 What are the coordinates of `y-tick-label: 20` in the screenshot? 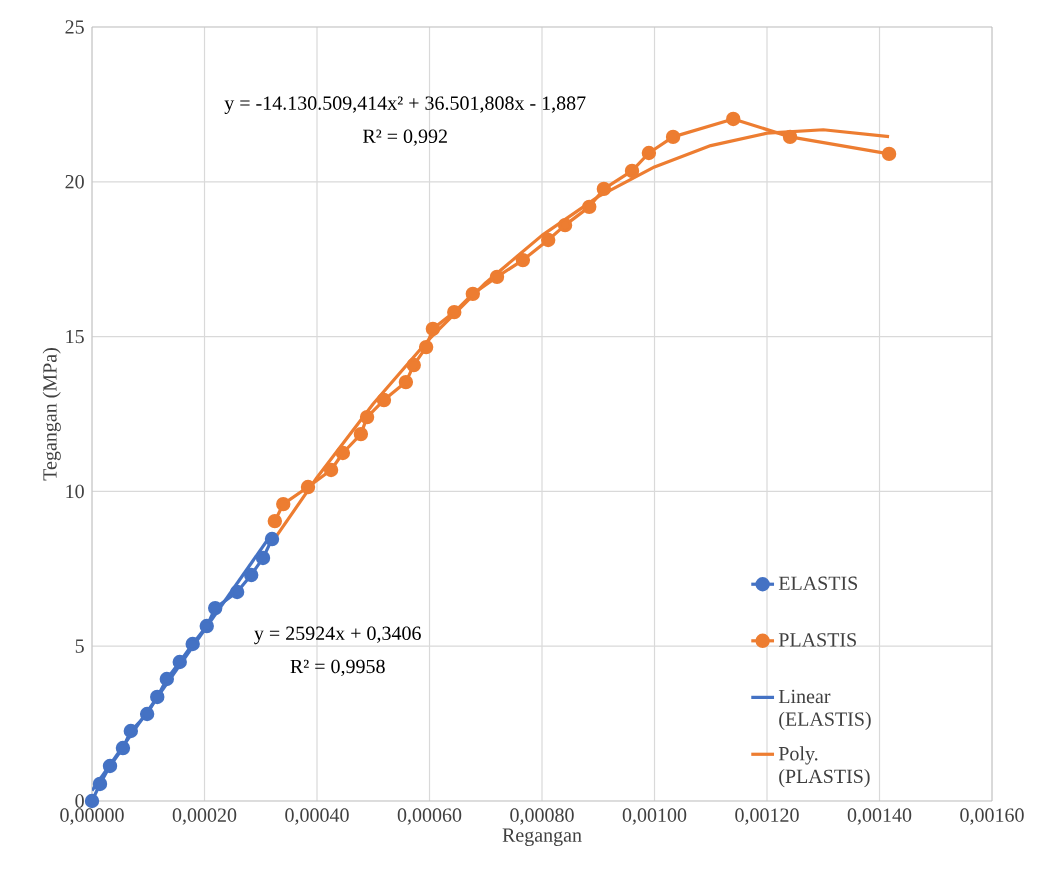 It's located at (74, 182).